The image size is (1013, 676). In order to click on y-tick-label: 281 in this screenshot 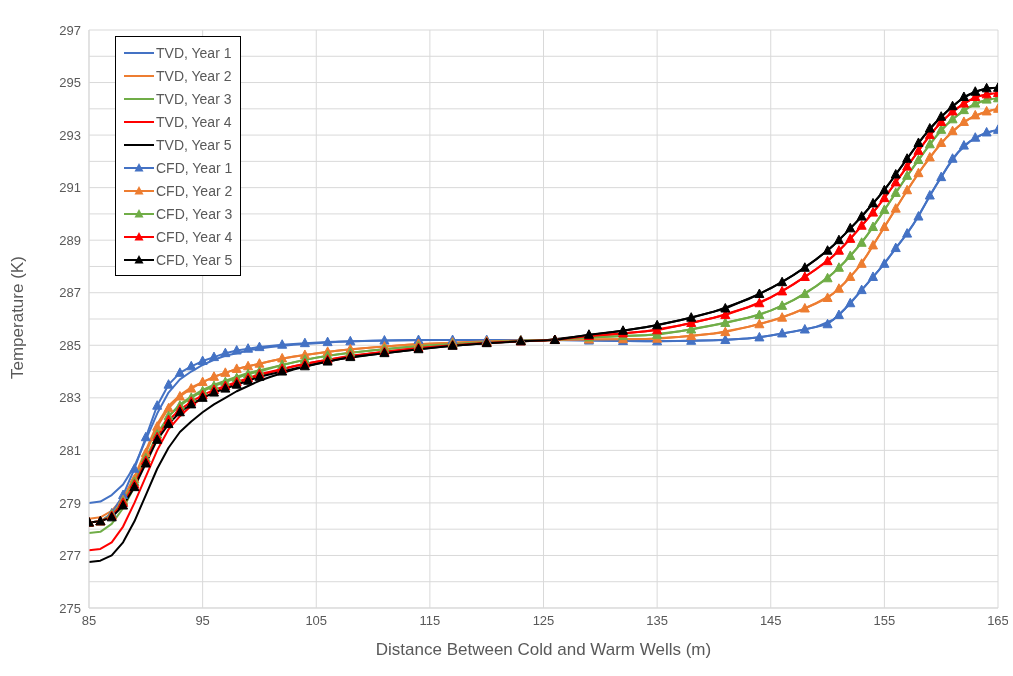, I will do `click(70, 450)`.